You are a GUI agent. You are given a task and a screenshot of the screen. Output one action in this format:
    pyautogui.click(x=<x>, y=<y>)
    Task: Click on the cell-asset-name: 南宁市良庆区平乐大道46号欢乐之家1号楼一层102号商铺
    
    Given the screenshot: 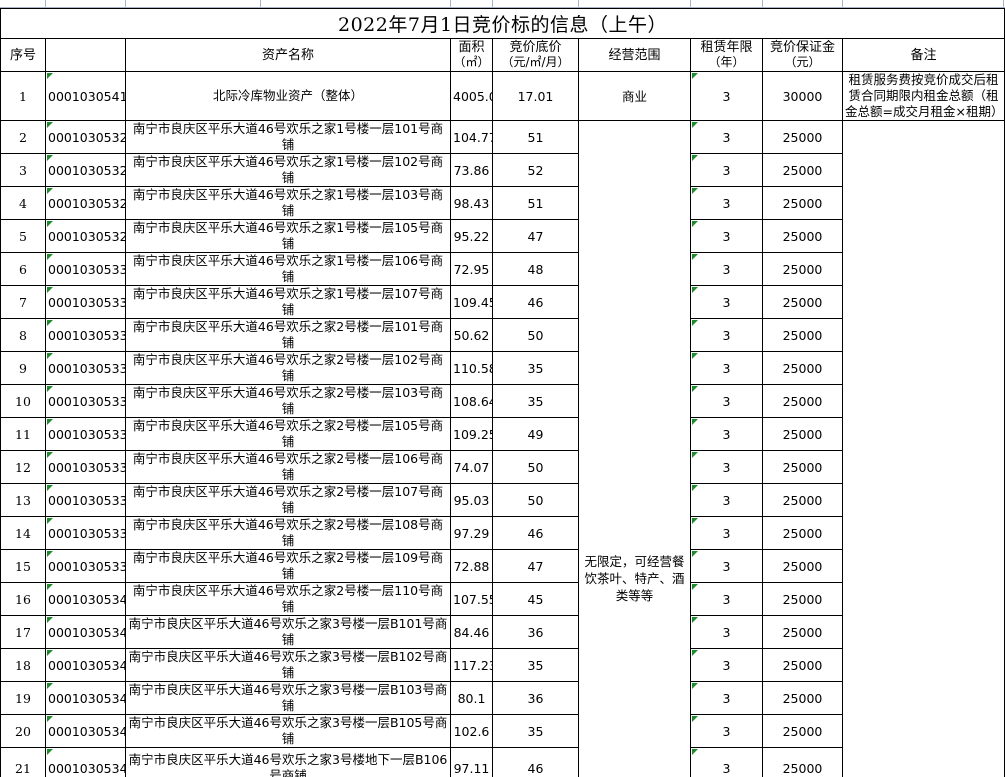 What is the action you would take?
    pyautogui.click(x=288, y=170)
    